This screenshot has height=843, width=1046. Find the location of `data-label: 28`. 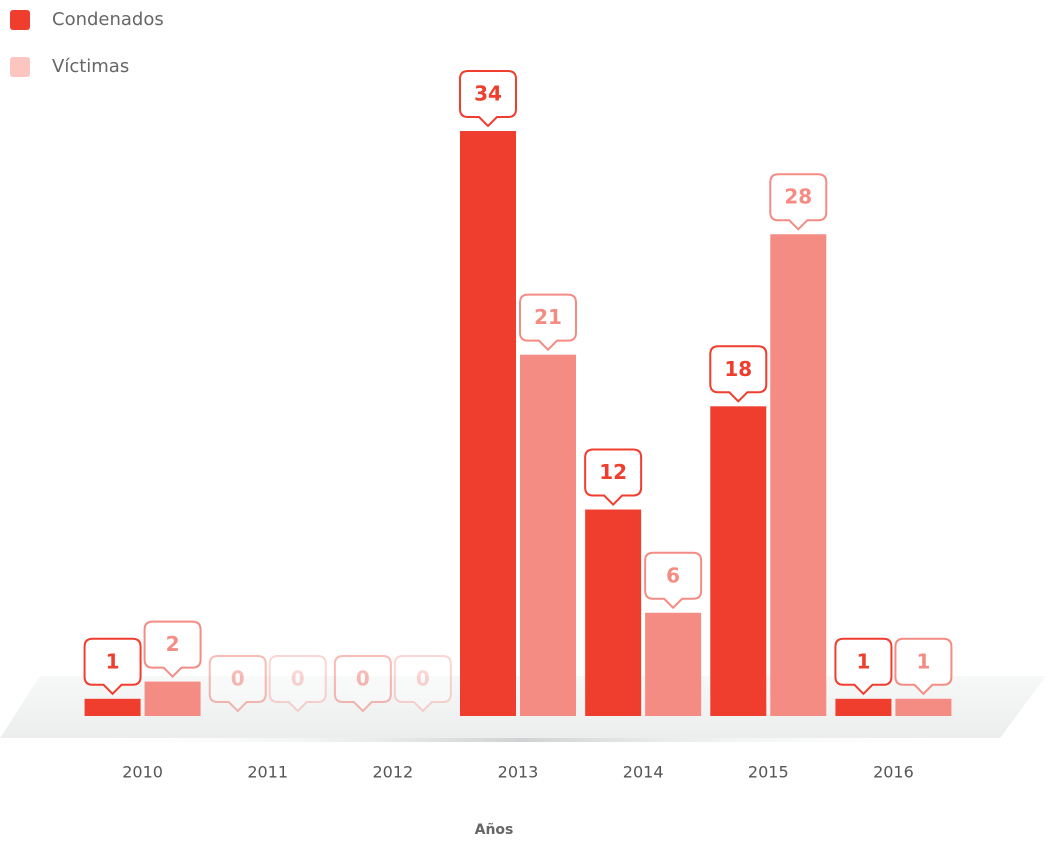

data-label: 28 is located at coordinates (798, 202).